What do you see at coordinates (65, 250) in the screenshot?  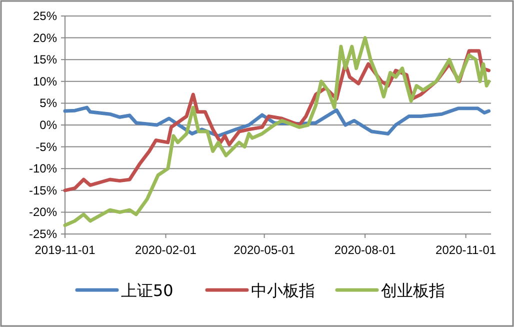 I see `x-tick-label: 2019-11-01` at bounding box center [65, 250].